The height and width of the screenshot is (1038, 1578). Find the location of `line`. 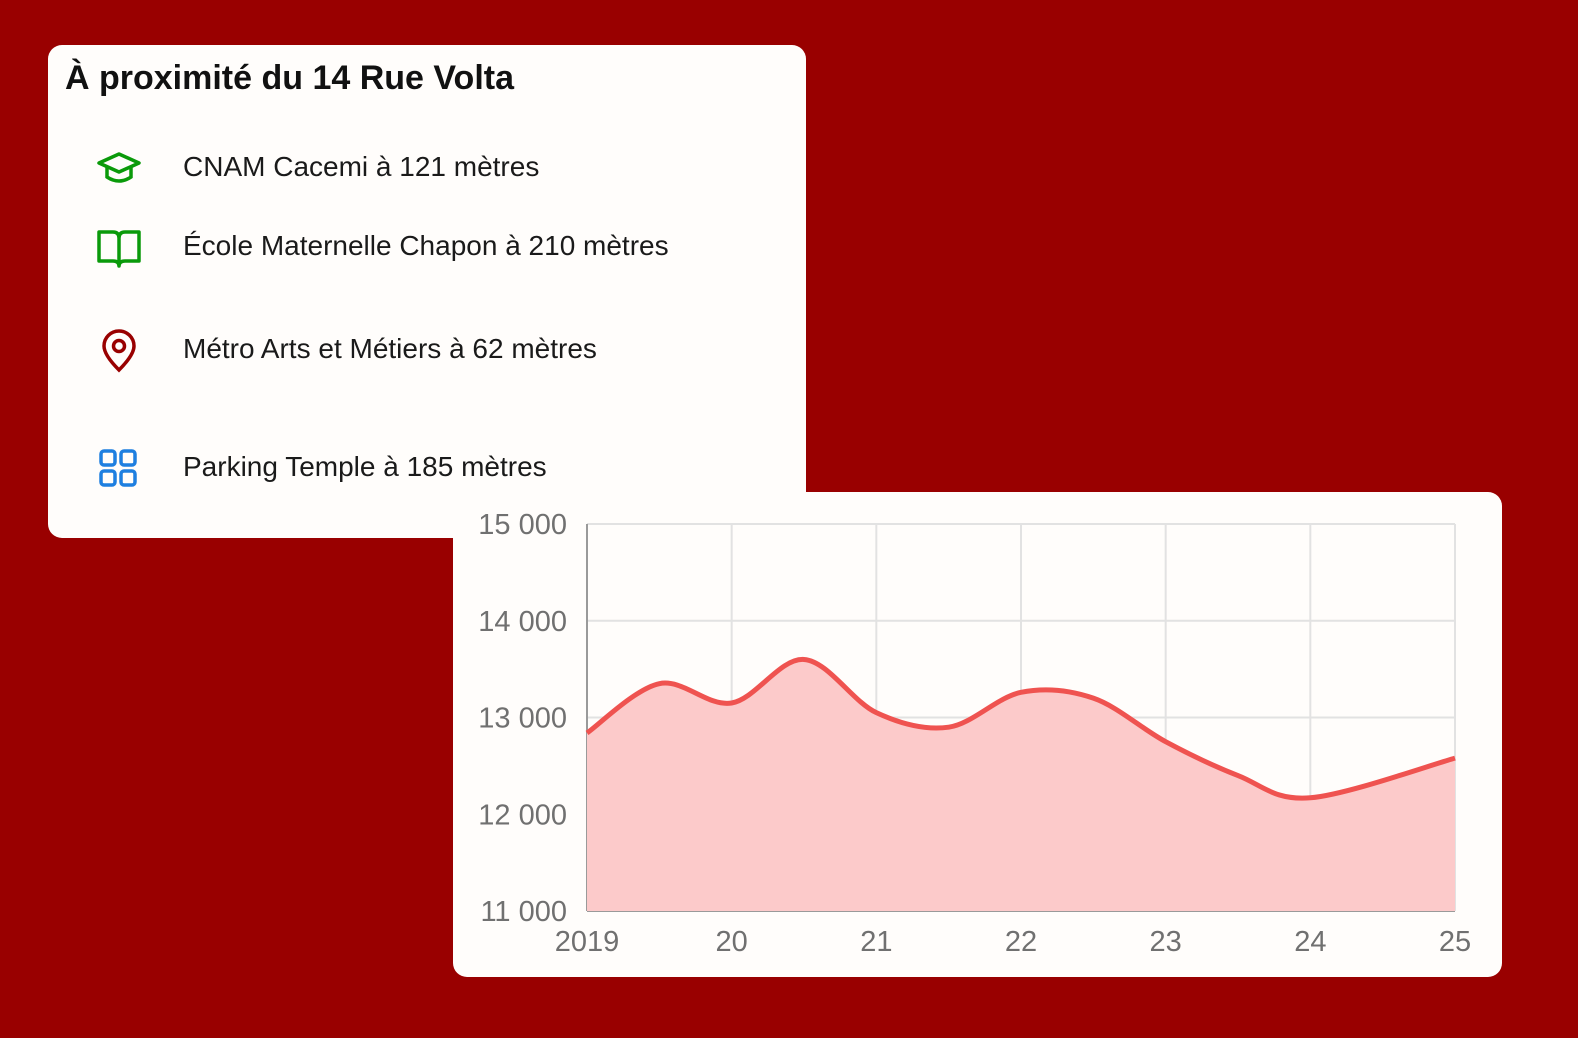

line is located at coordinates (1020, 728).